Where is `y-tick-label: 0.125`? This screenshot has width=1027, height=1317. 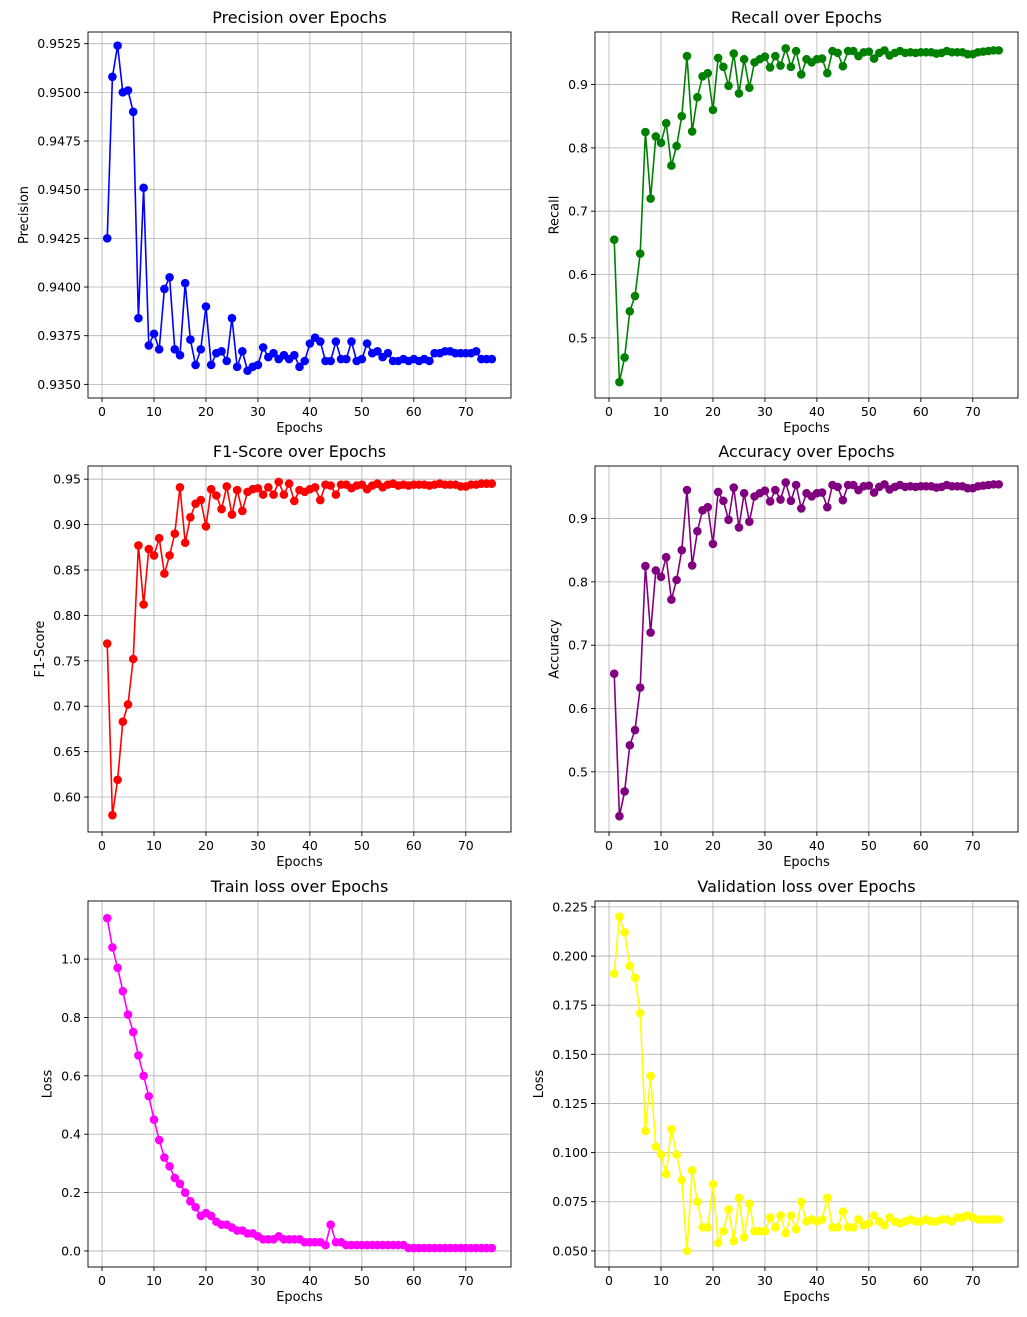
y-tick-label: 0.125 is located at coordinates (570, 1103).